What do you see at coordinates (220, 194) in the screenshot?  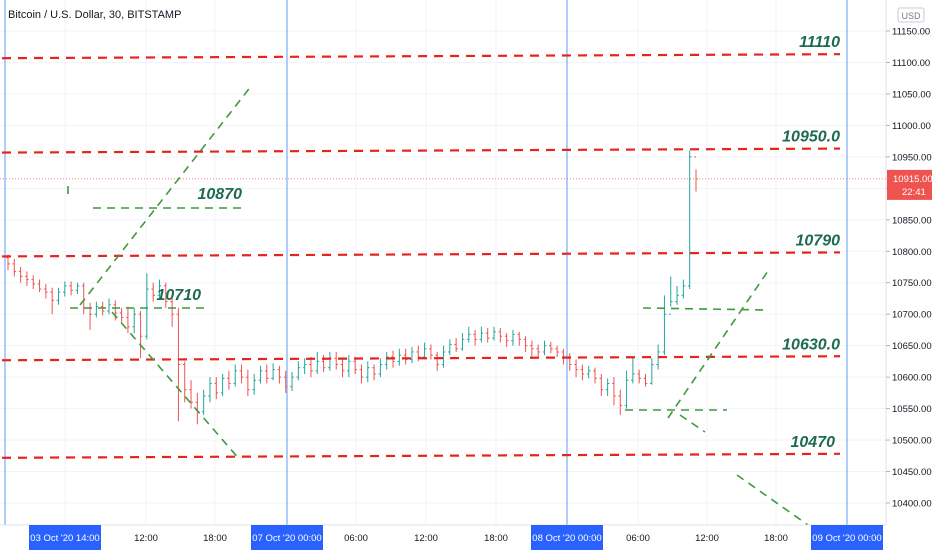 I see `annotation-label: 10870` at bounding box center [220, 194].